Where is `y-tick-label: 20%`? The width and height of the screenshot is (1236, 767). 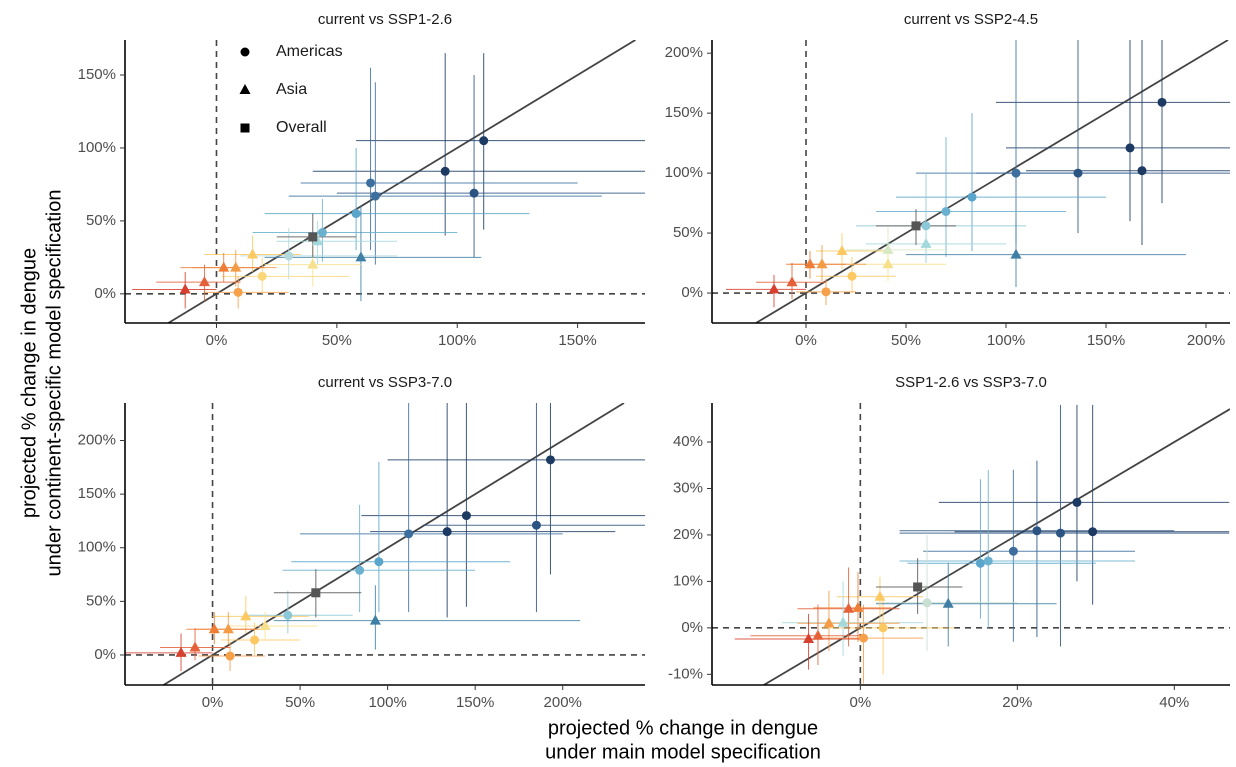
y-tick-label: 20% is located at coordinates (688, 534).